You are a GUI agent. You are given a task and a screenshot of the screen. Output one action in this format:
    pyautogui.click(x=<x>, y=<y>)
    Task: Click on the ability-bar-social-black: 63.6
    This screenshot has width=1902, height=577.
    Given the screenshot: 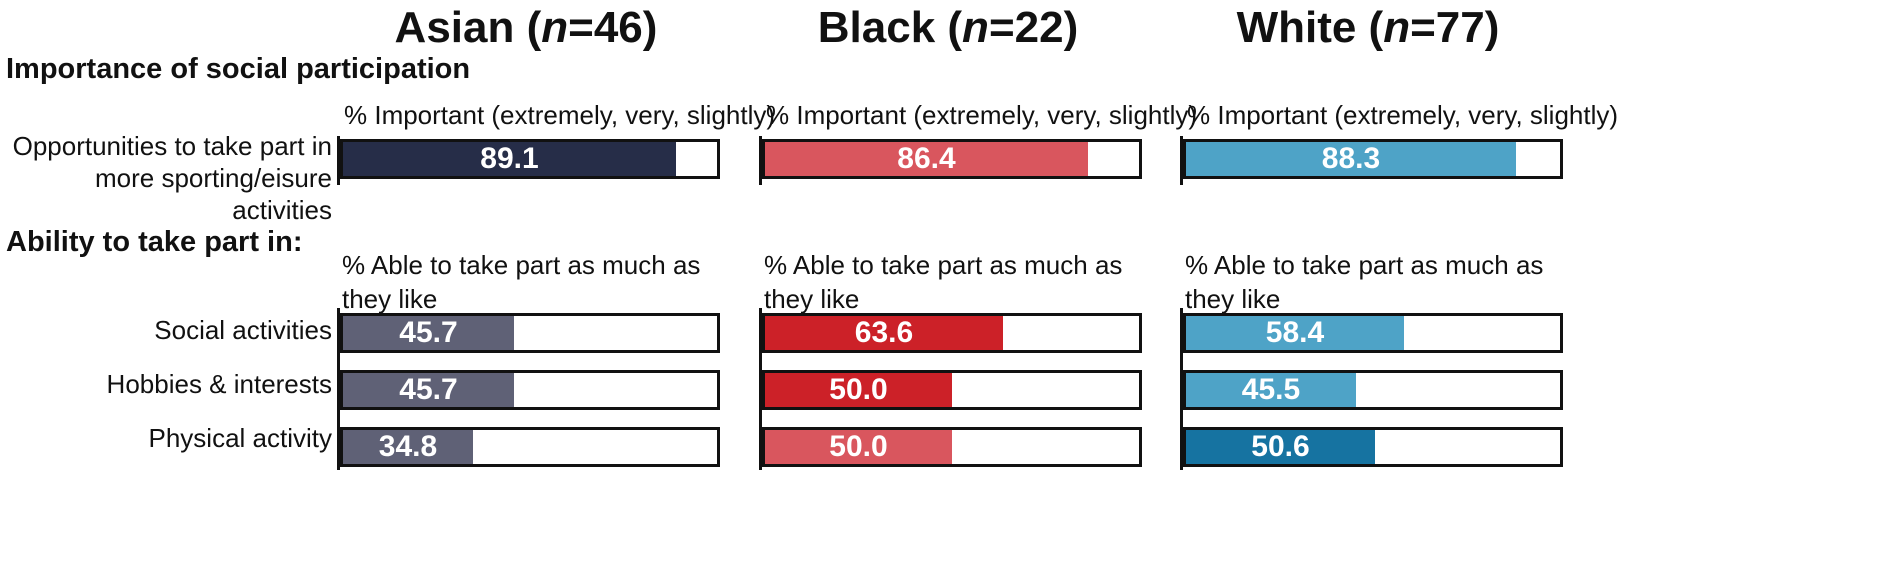 What is the action you would take?
    pyautogui.click(x=952, y=333)
    